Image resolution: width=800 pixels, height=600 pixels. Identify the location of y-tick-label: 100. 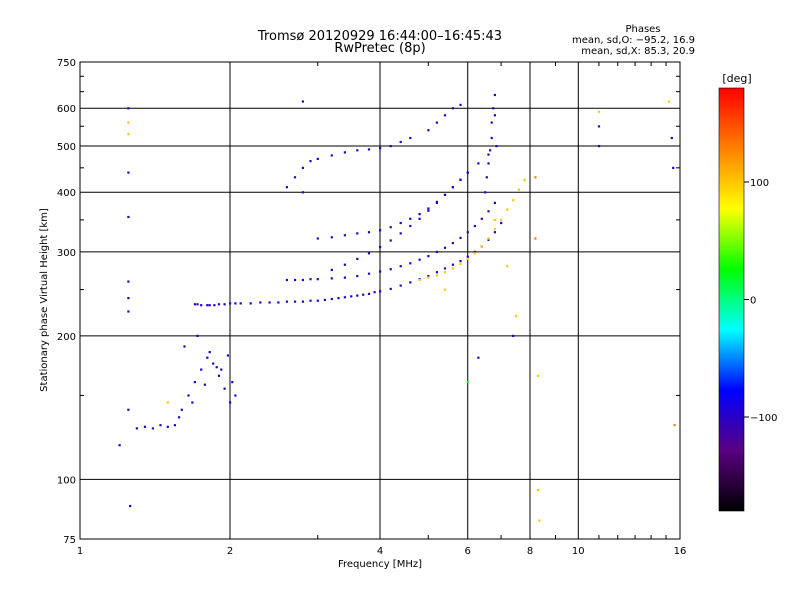
(66, 480).